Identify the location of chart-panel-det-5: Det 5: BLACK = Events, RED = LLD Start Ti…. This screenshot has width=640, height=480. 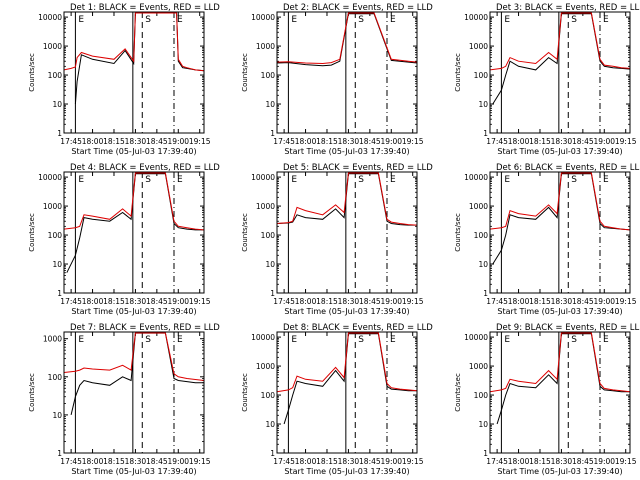
(337, 239).